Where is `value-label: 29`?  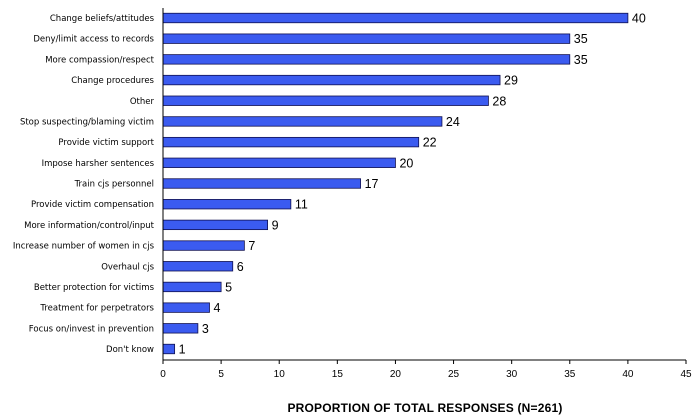 value-label: 29 is located at coordinates (511, 81).